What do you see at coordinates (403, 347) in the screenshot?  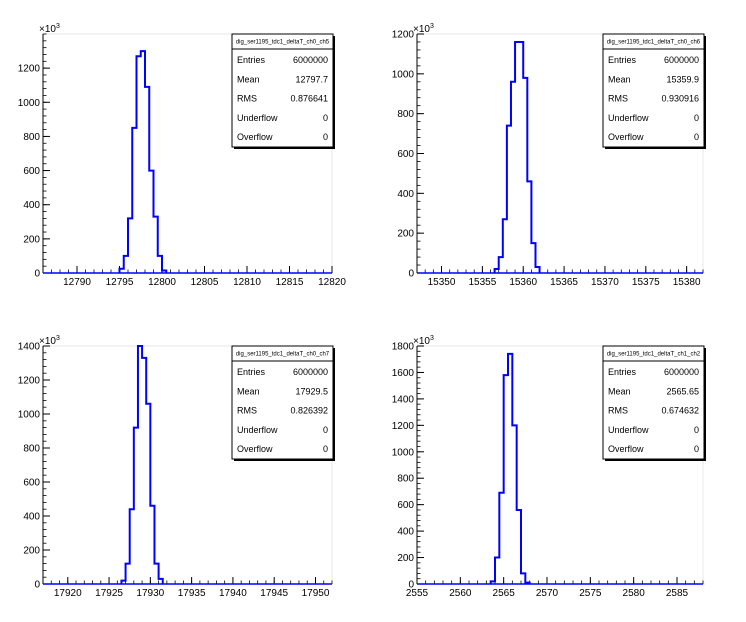 I see `y-tick-label: 1800` at bounding box center [403, 347].